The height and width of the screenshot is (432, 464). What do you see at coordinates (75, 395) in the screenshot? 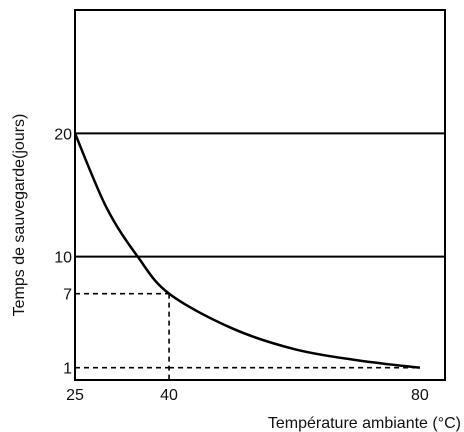
I see `x-tick-label-25: 25` at bounding box center [75, 395].